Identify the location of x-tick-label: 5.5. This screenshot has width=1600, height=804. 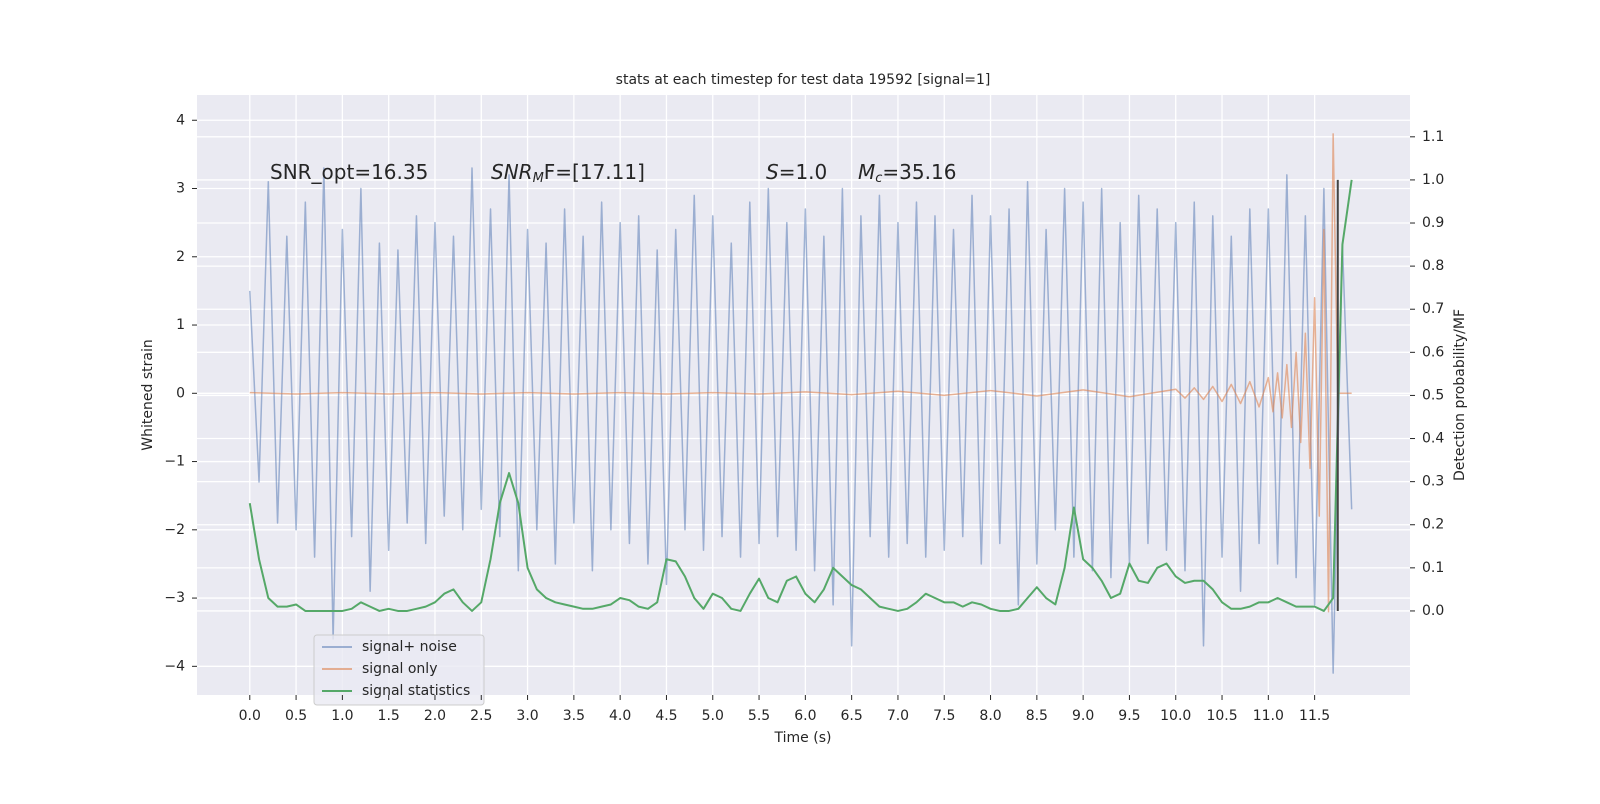
(759, 716).